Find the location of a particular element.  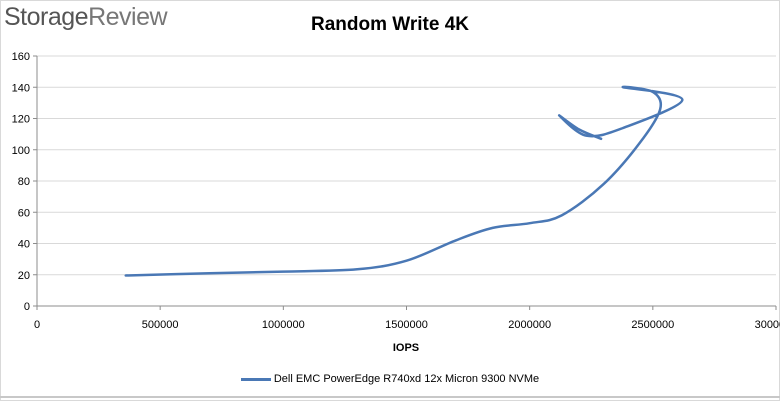

x-axis-label: IOPS is located at coordinates (406, 348).